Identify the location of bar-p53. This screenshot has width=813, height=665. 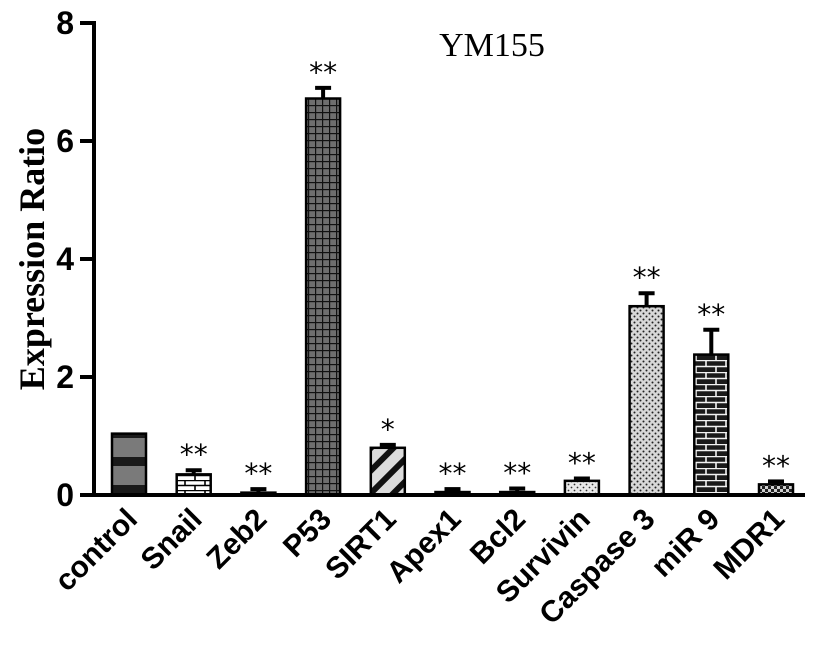
(323, 297).